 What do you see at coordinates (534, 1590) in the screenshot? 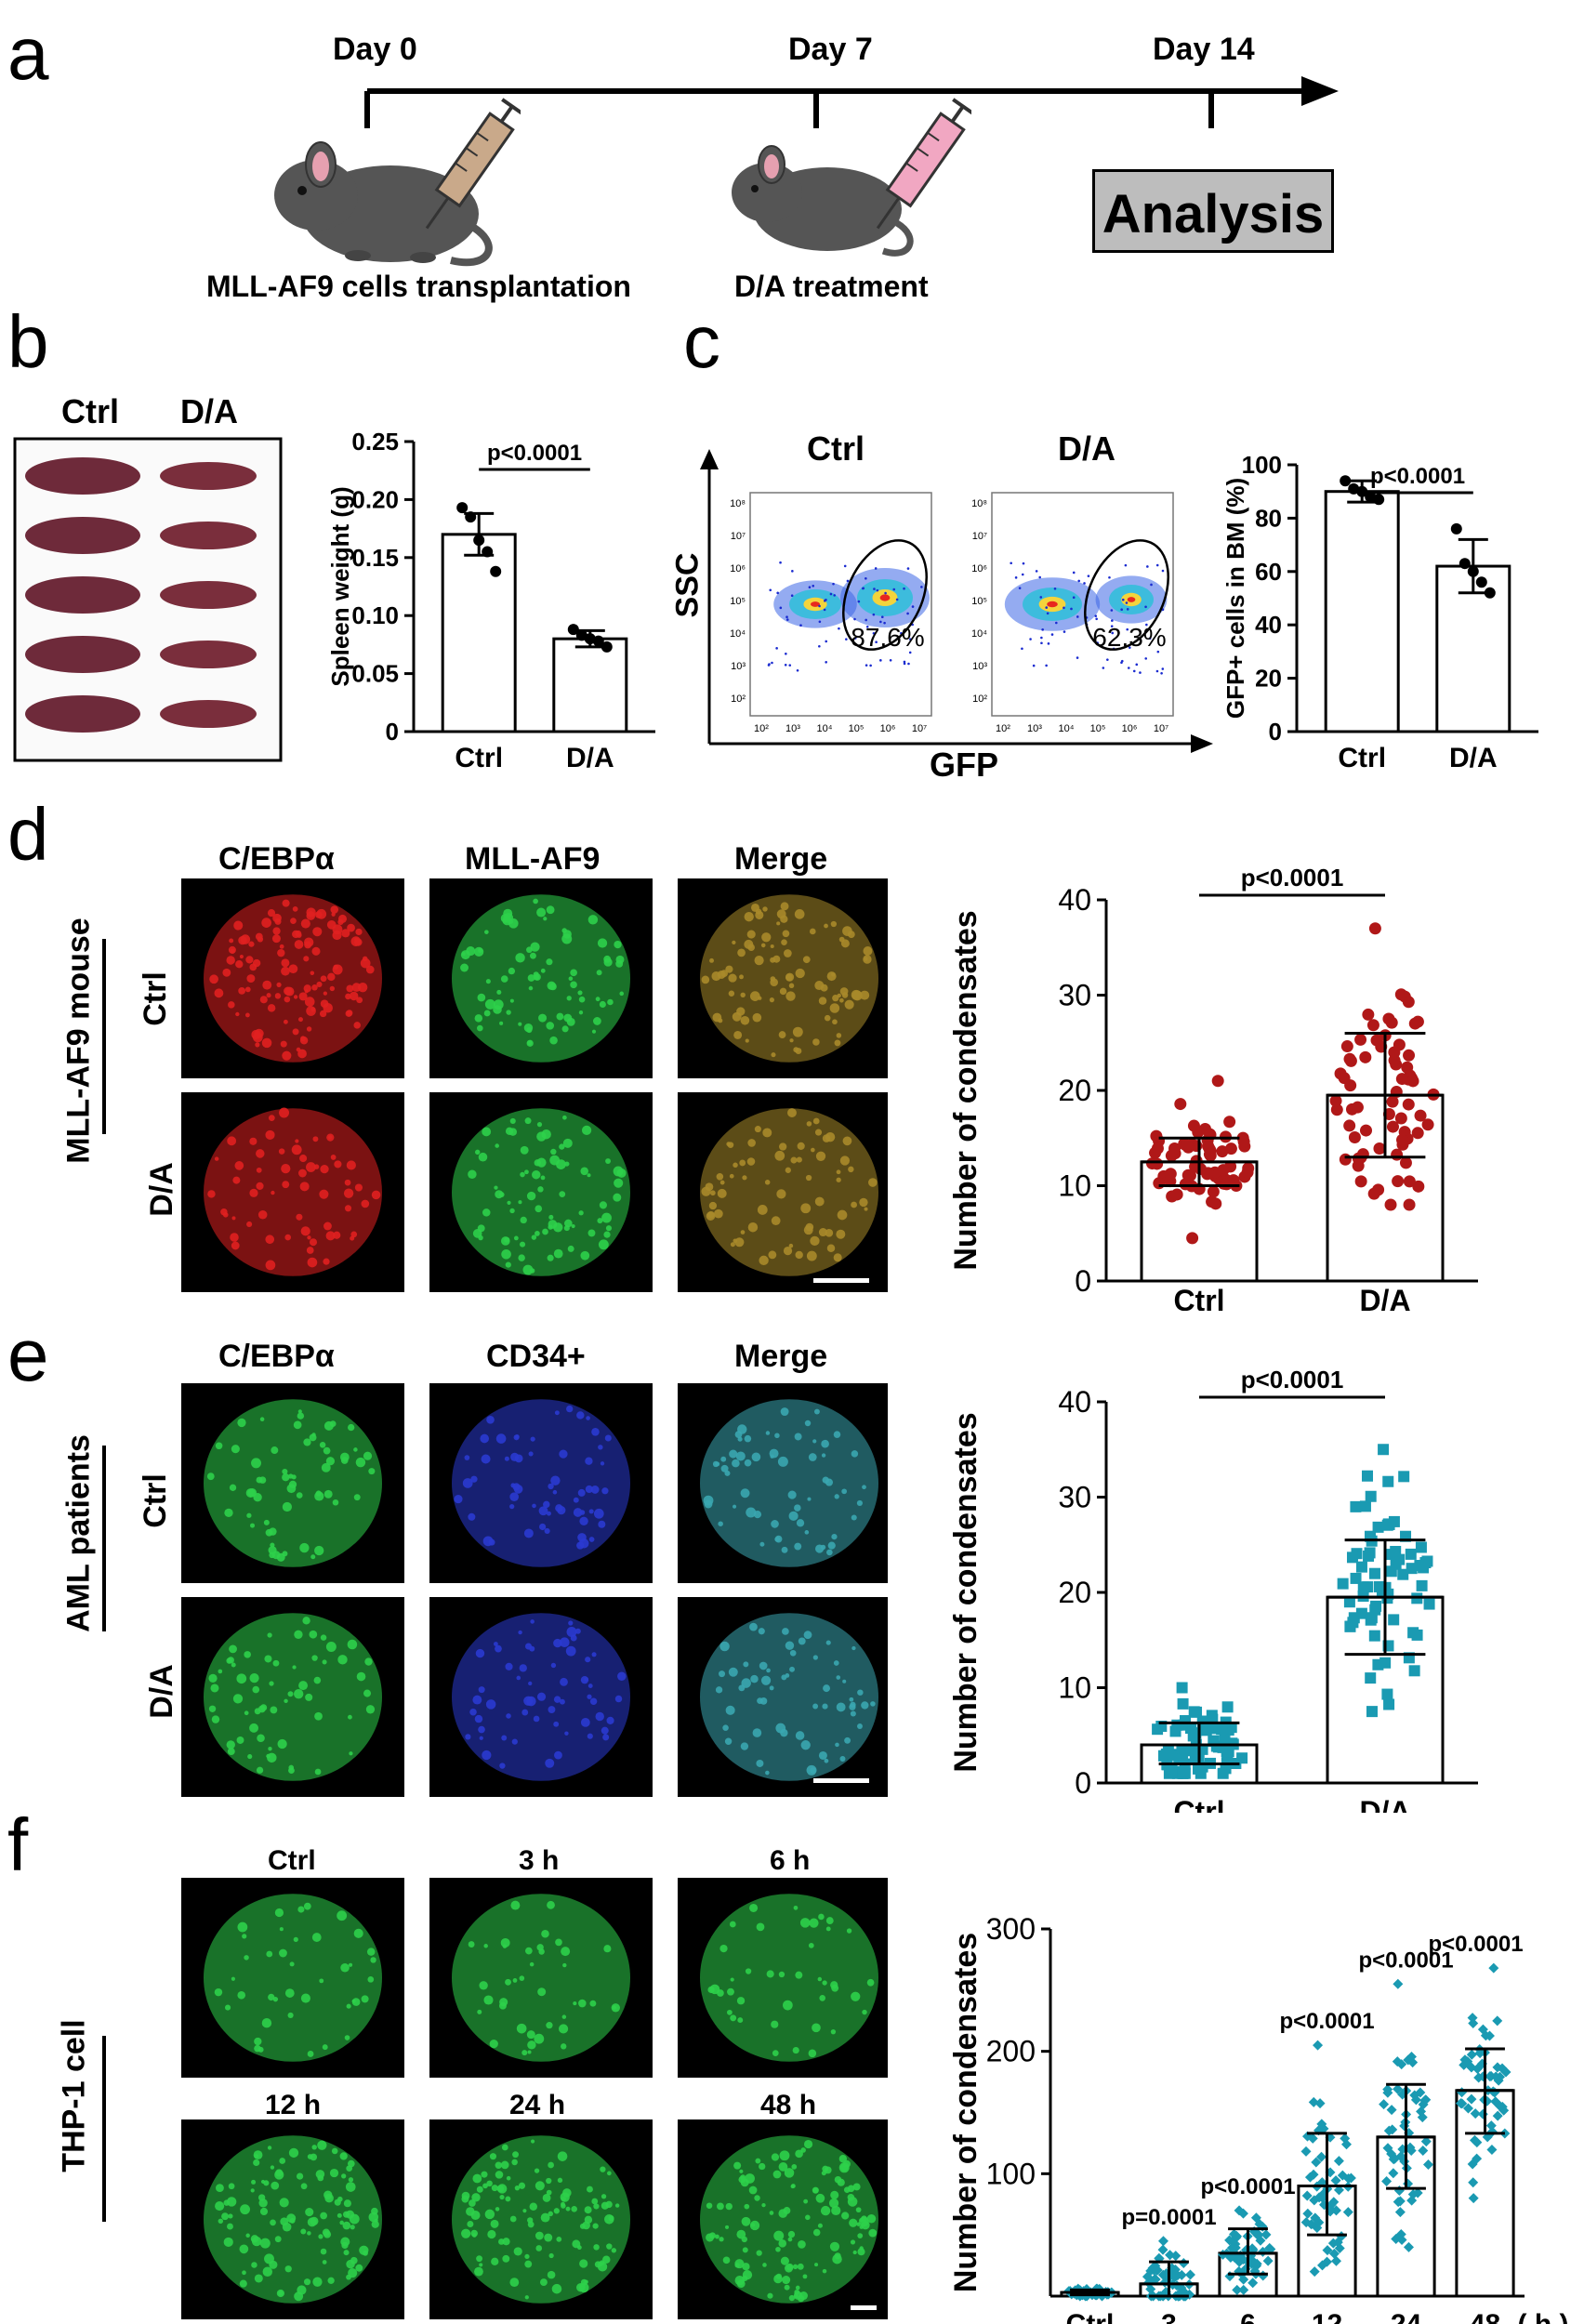
I see `e-micrographs` at bounding box center [534, 1590].